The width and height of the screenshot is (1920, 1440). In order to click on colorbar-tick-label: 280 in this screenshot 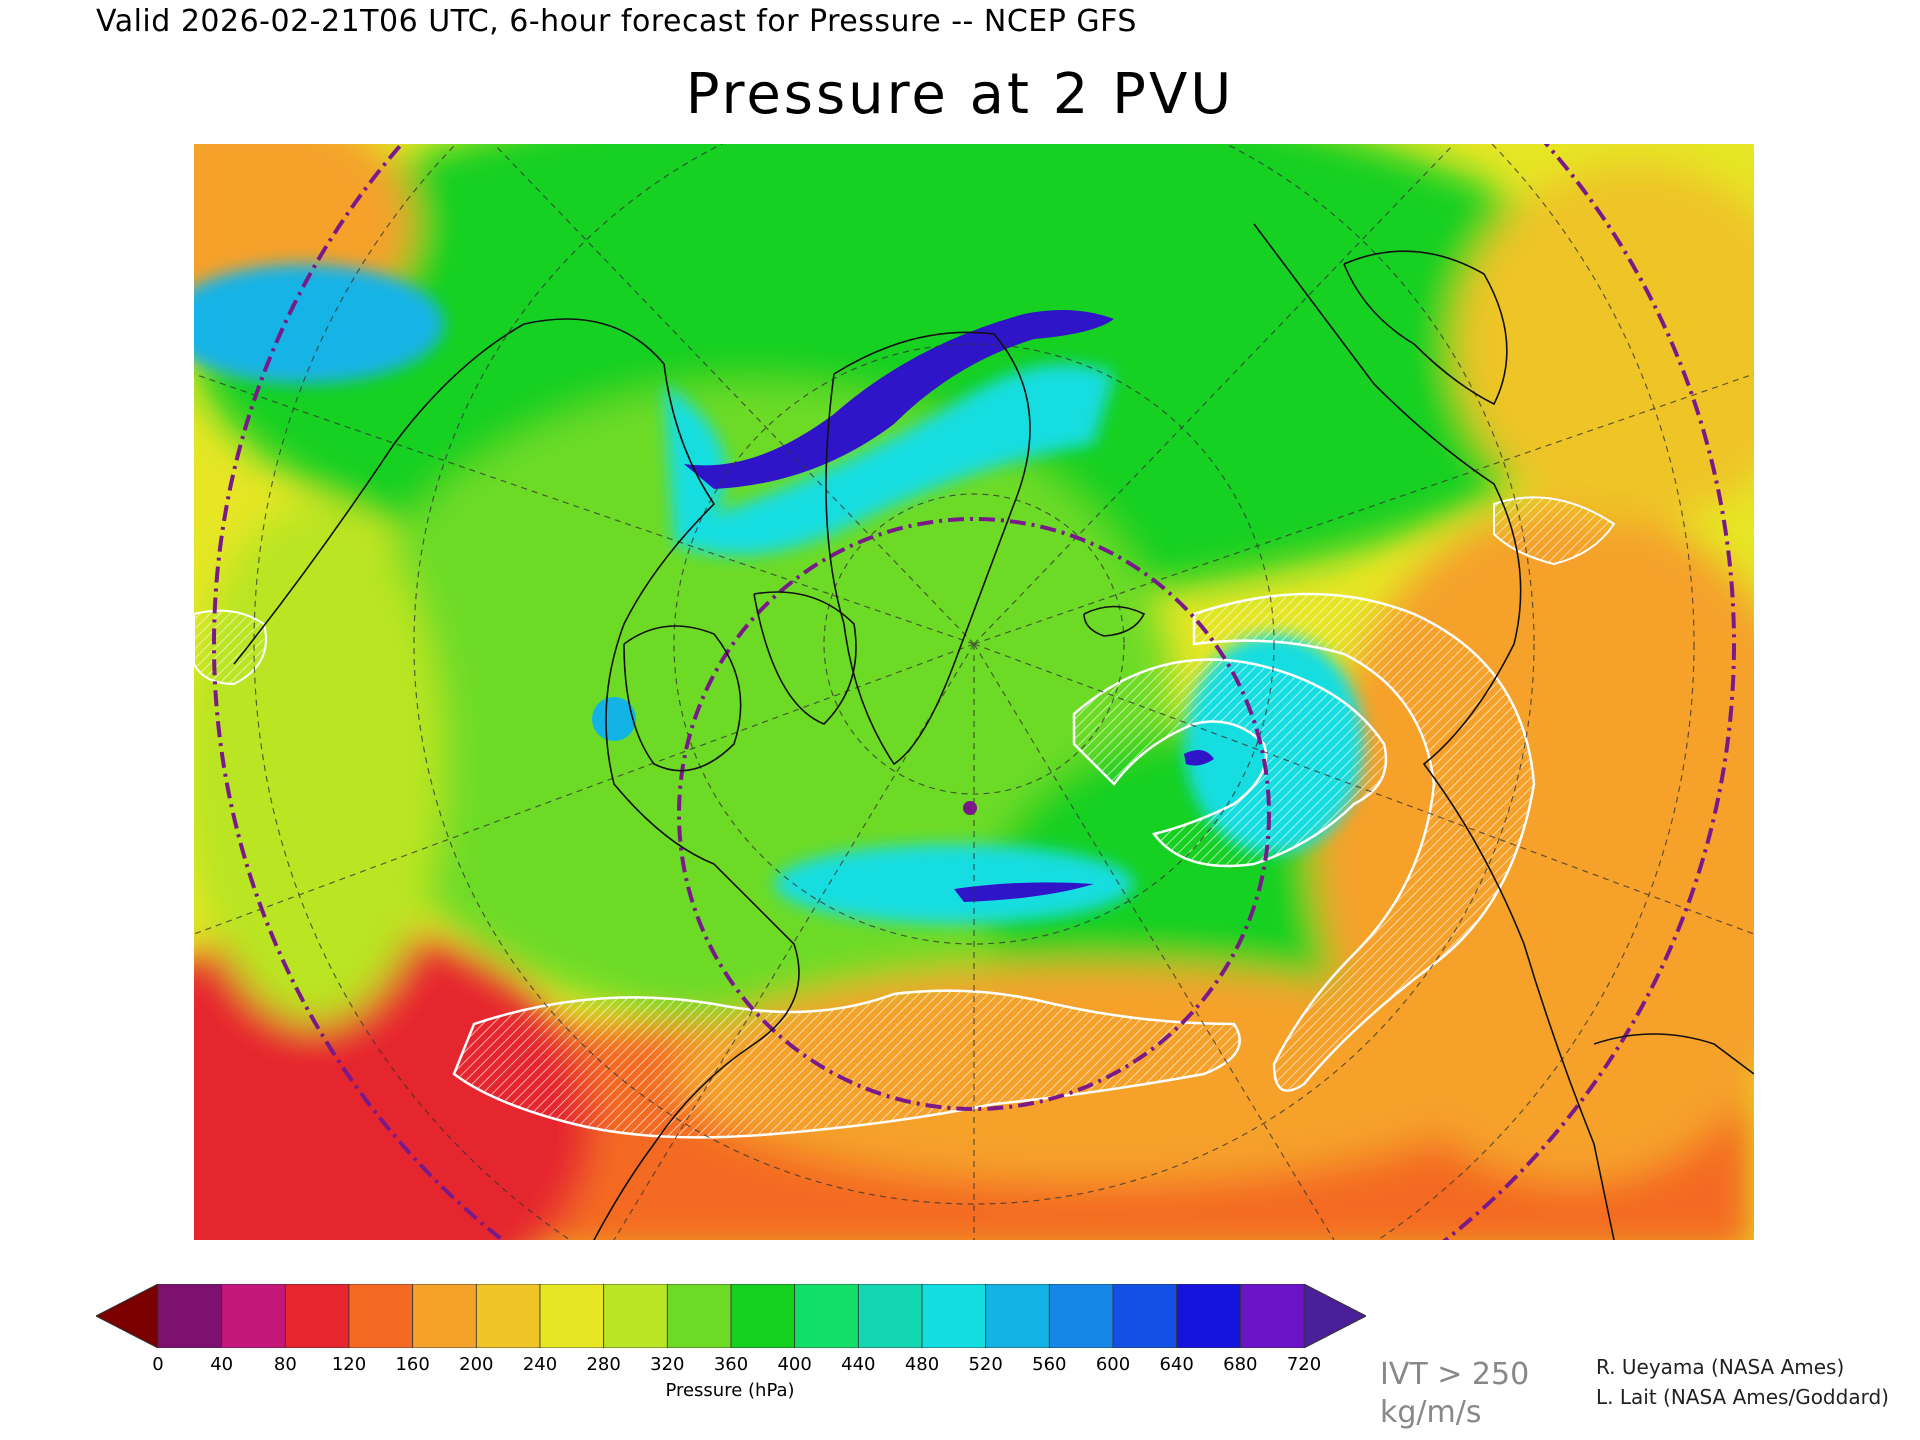, I will do `click(603, 1364)`.